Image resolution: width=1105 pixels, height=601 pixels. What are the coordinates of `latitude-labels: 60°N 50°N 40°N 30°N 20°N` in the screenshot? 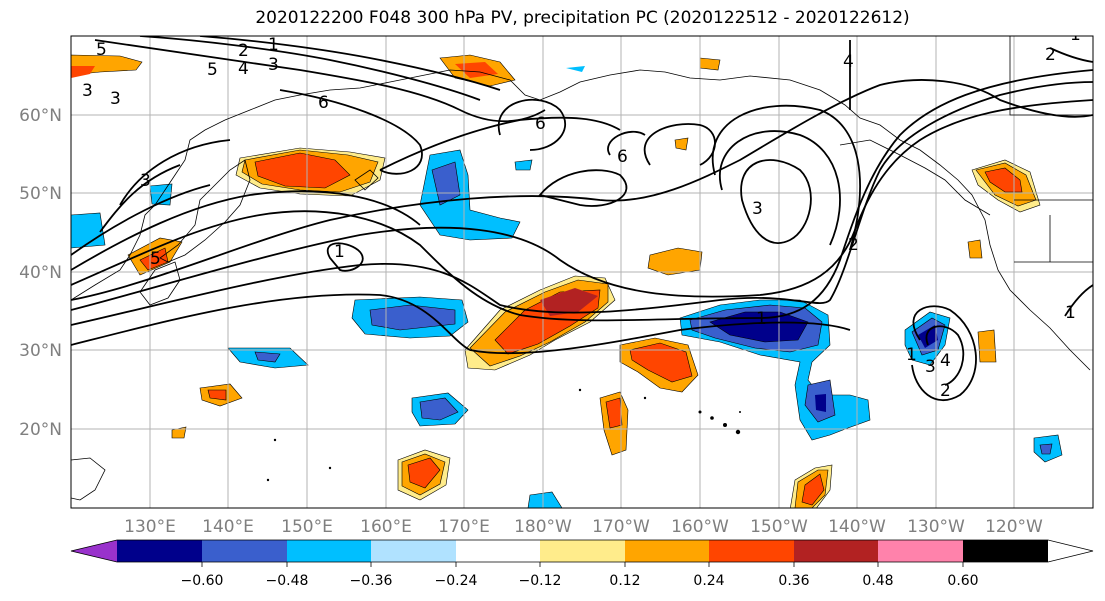 It's located at (40, 273).